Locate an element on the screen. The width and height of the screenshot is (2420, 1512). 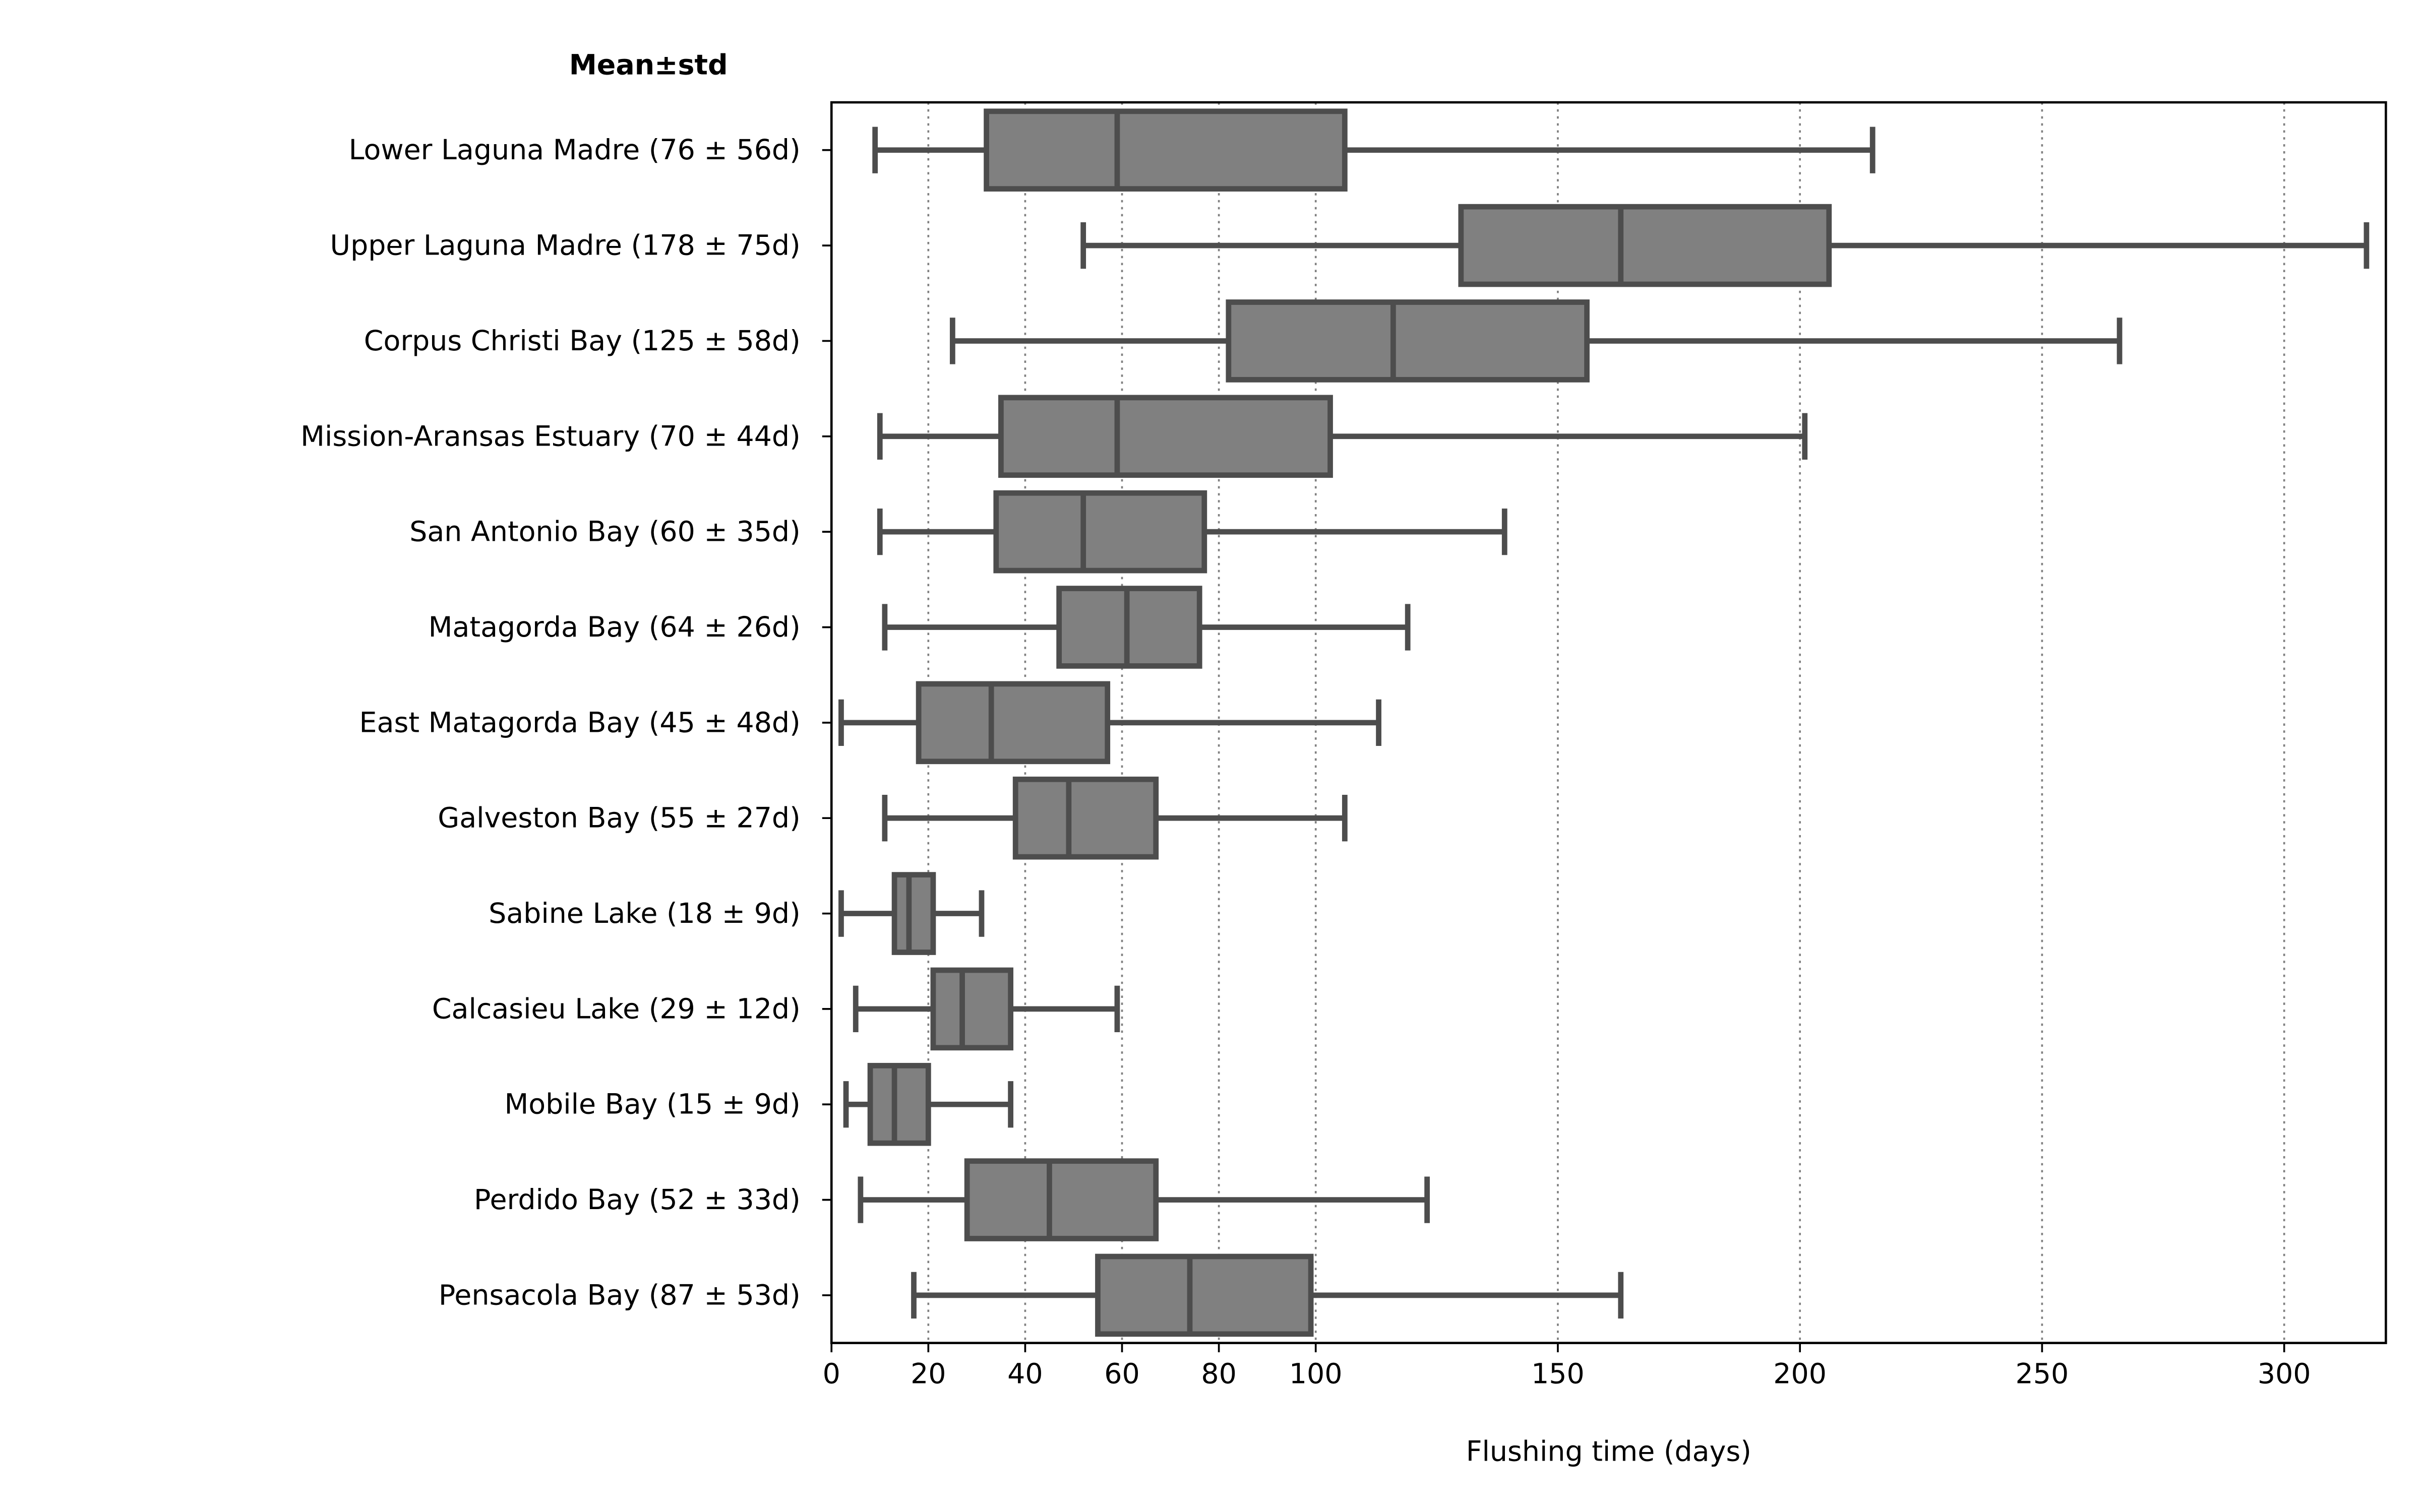
y-tick-label: Mobile Bay (15 ± 9d) is located at coordinates (652, 1105).